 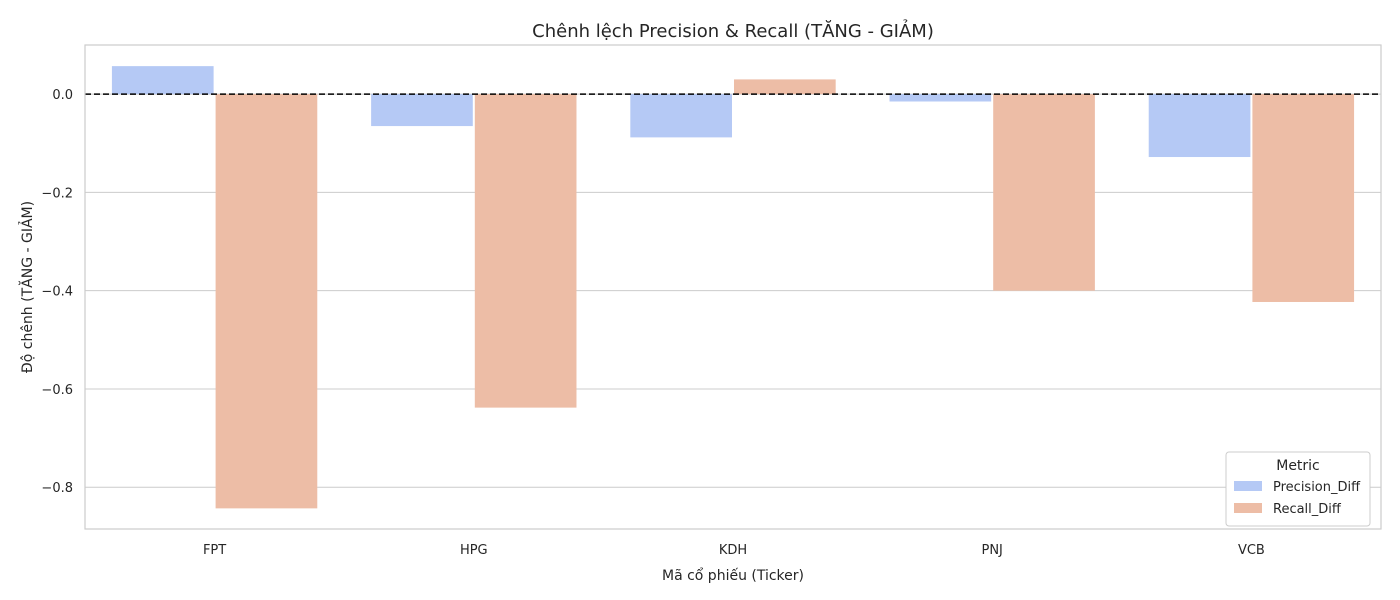 I want to click on x-tick-label: PNJ, so click(x=991, y=550).